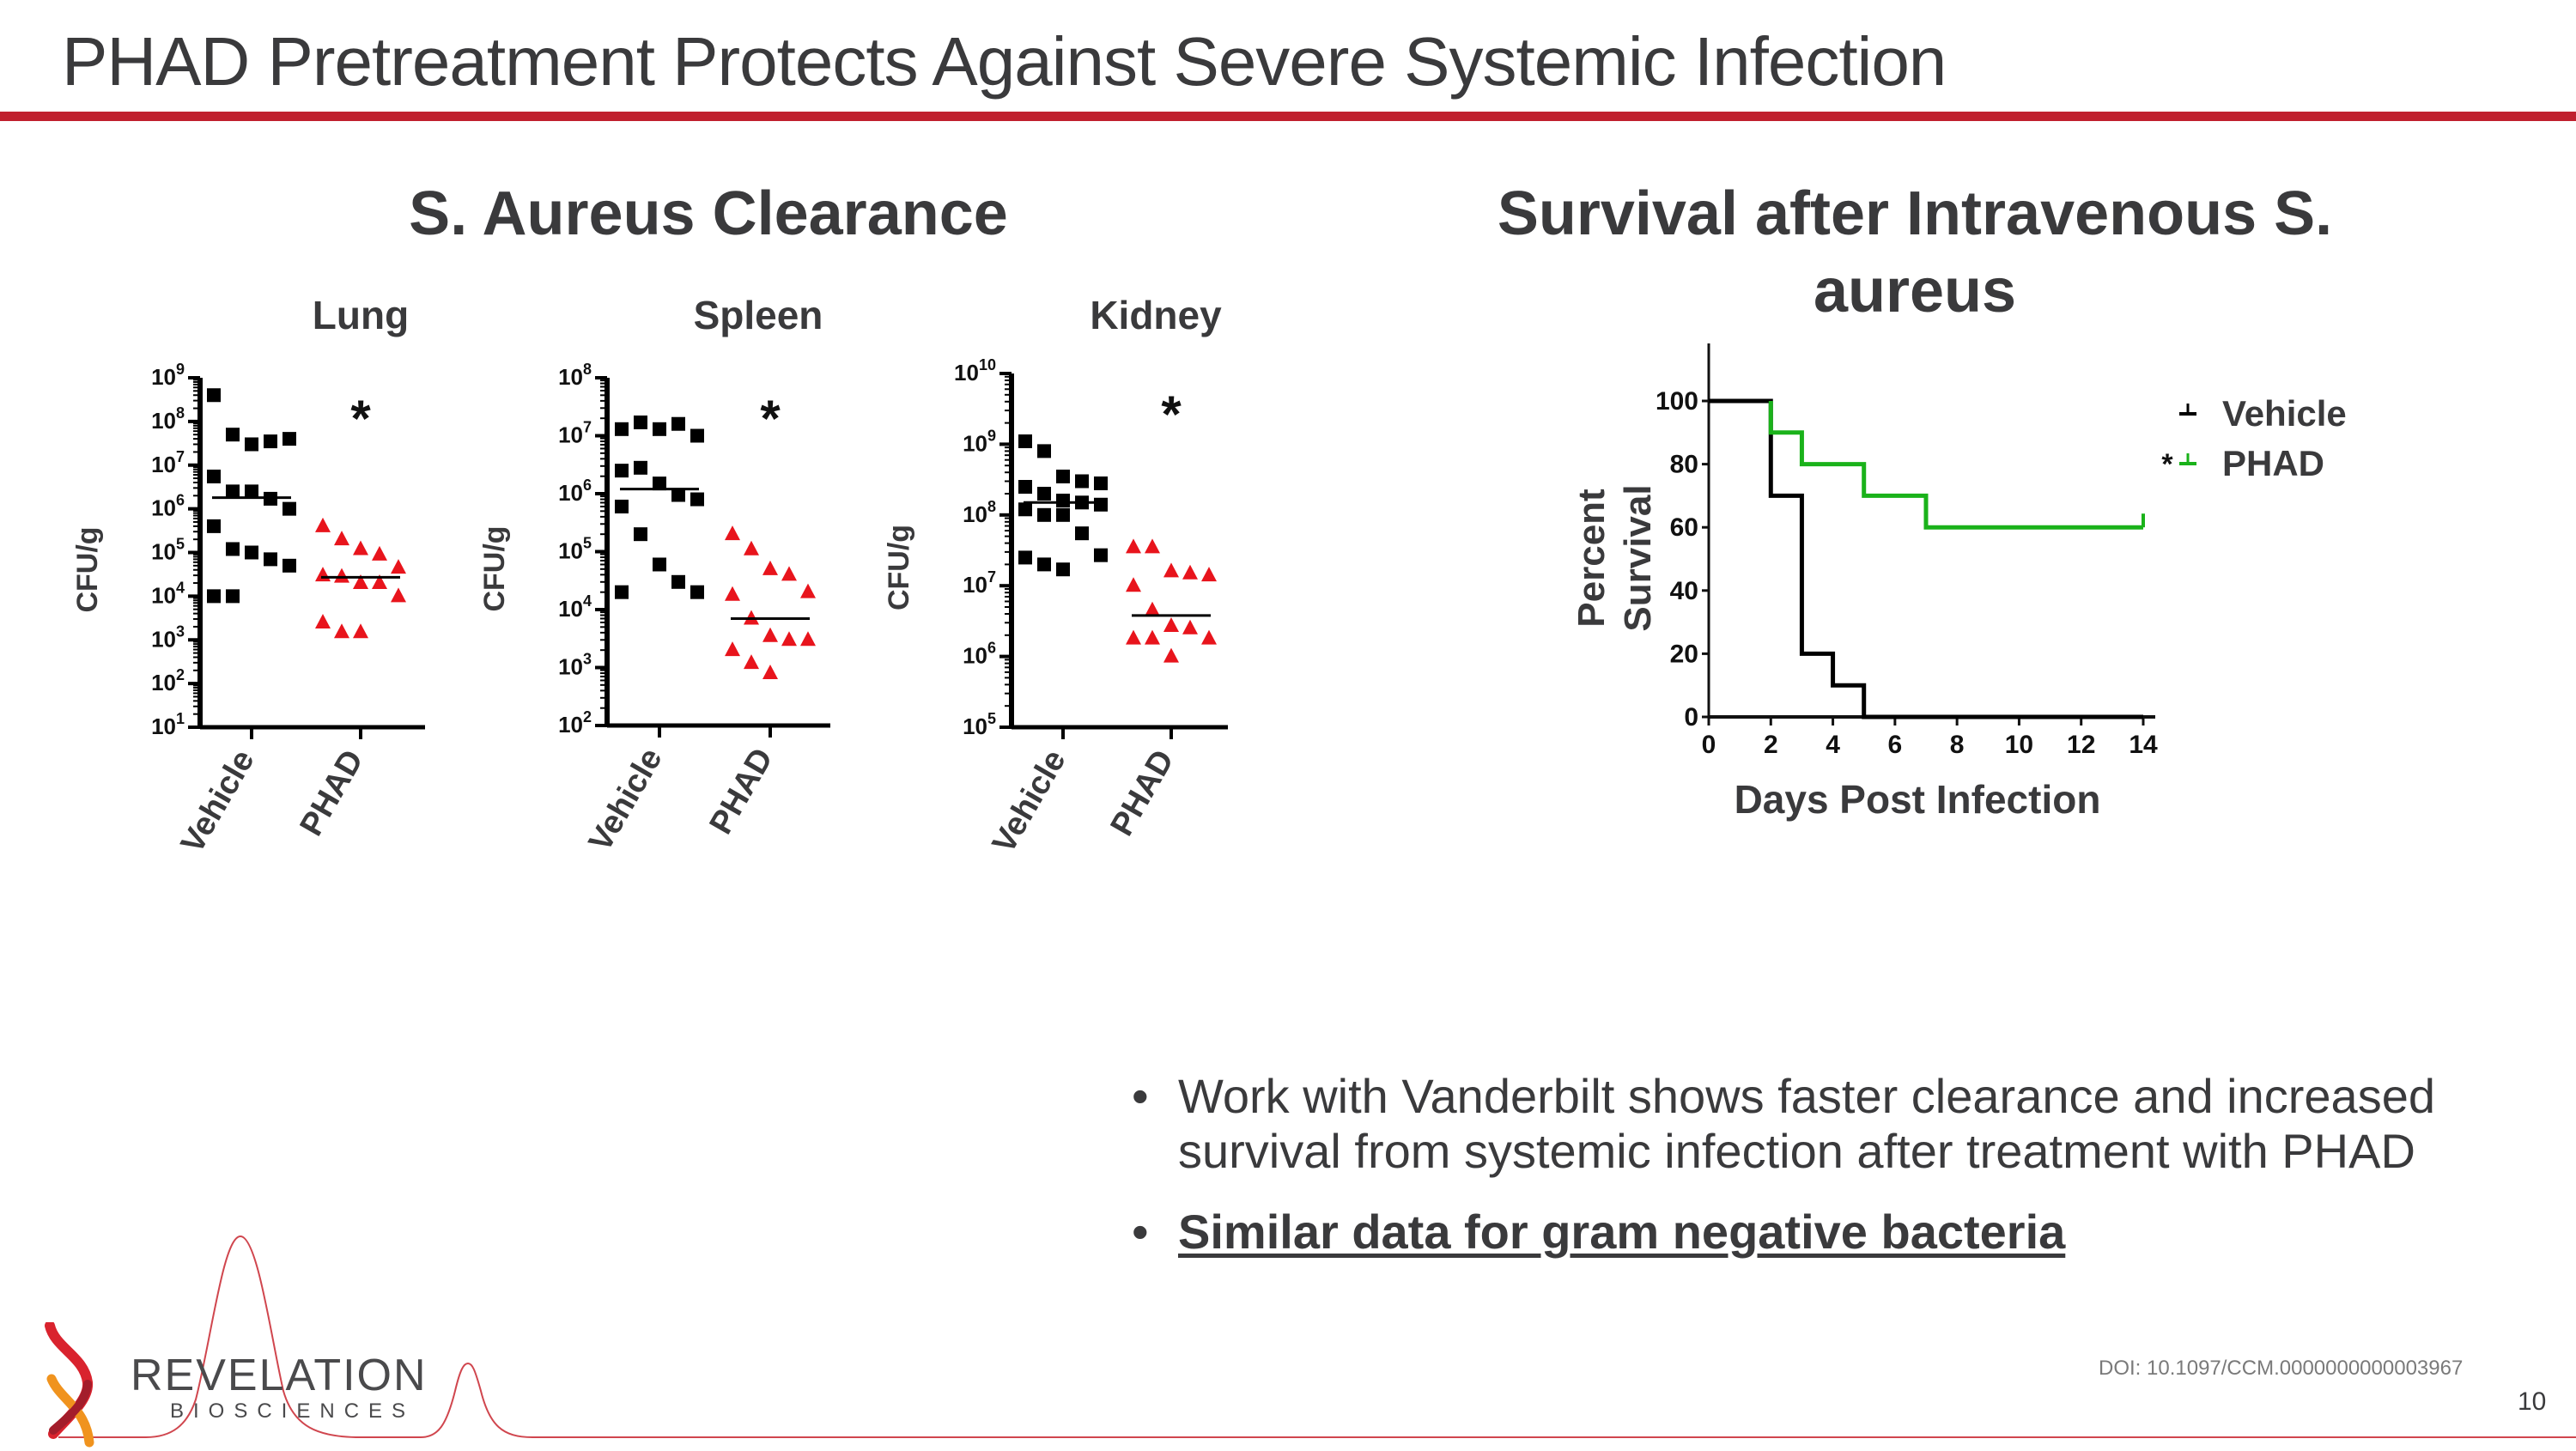 This screenshot has height=1451, width=2576. I want to click on svg-text: 80, so click(1684, 465).